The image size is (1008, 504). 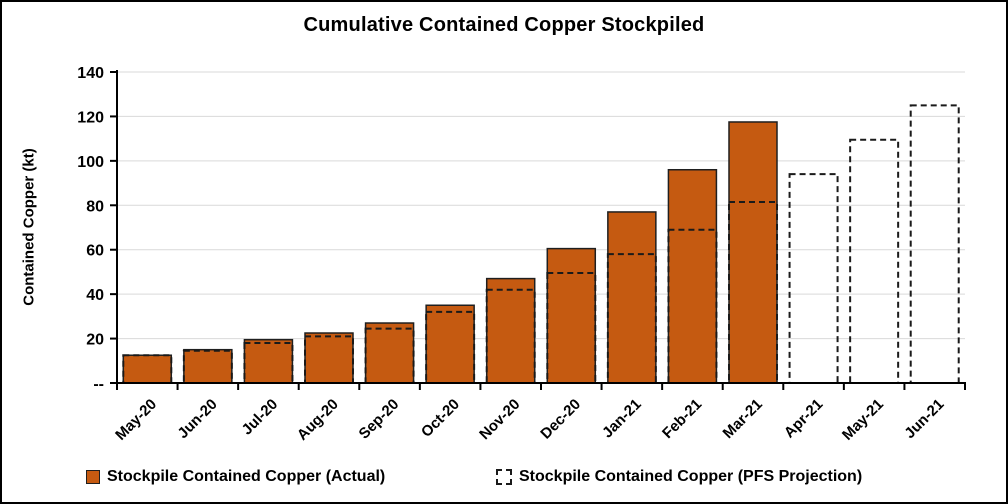 What do you see at coordinates (136, 420) in the screenshot?
I see `x-tick-label-May-20: May-20` at bounding box center [136, 420].